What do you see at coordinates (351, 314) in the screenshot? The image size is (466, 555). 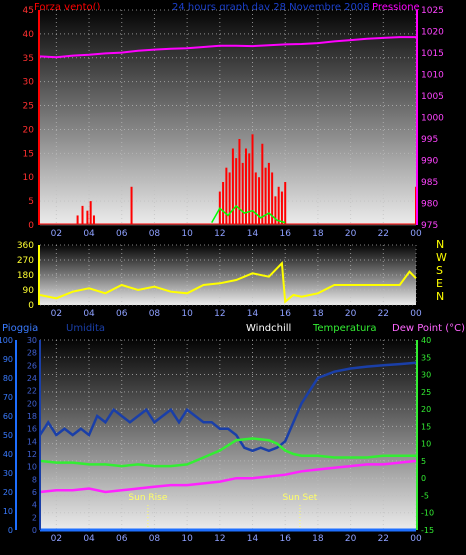 I see `p2-x-tick-label: 20` at bounding box center [351, 314].